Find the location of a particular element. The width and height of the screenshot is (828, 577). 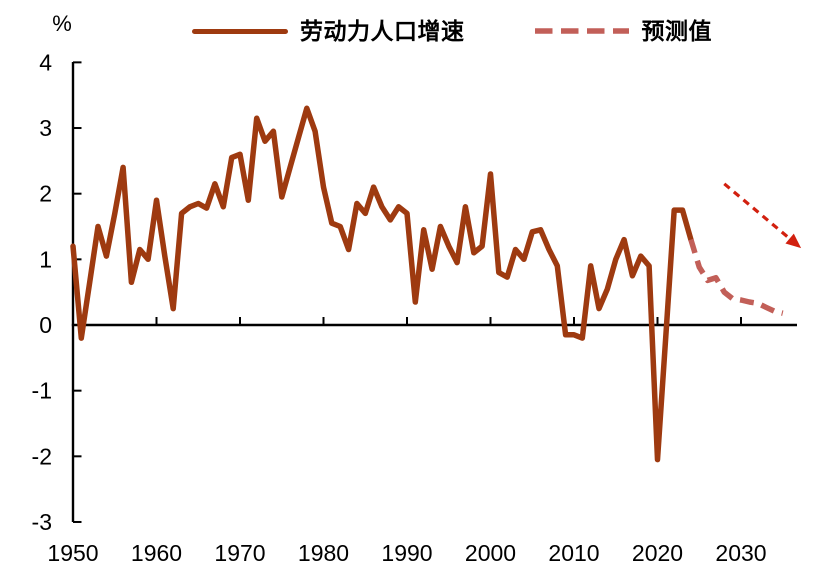

y-tick-label: 1 is located at coordinates (45, 259).